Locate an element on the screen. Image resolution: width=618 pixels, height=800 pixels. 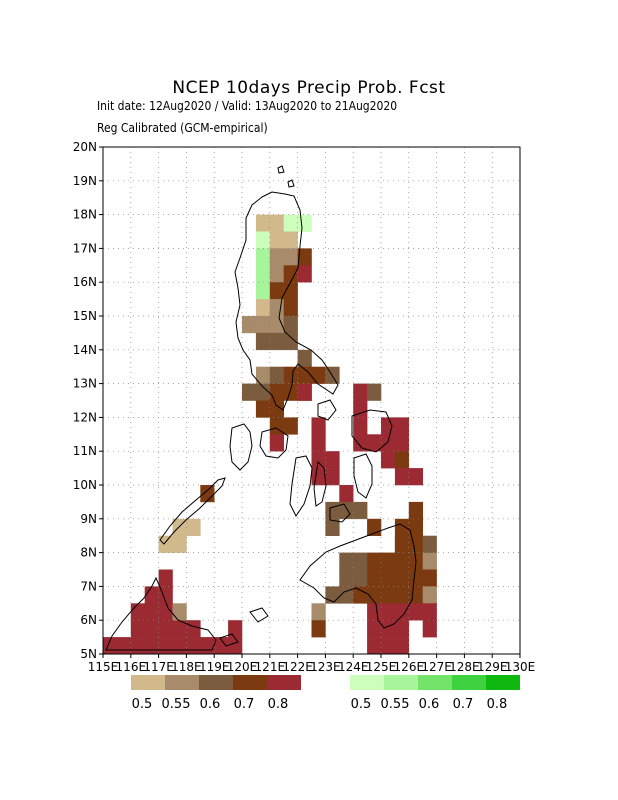
longitude-label: 124E is located at coordinates (353, 667).